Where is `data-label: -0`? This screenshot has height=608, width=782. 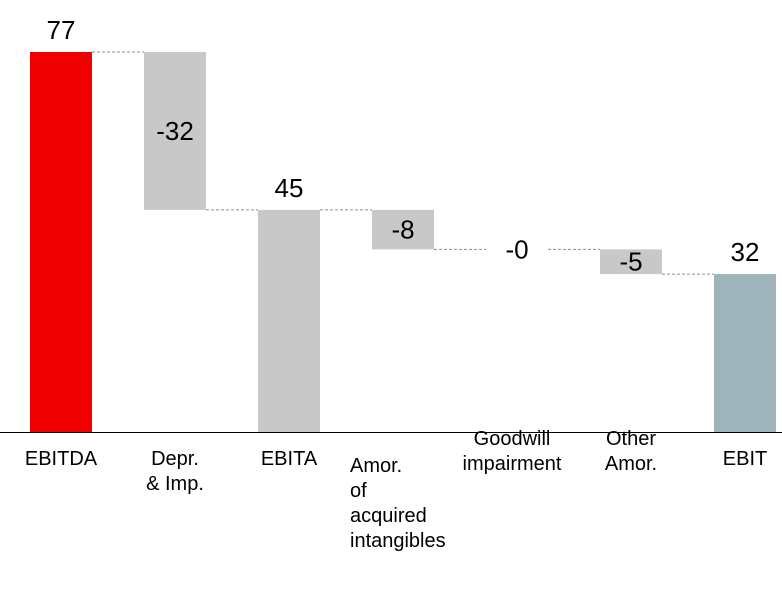 data-label: -0 is located at coordinates (516, 249).